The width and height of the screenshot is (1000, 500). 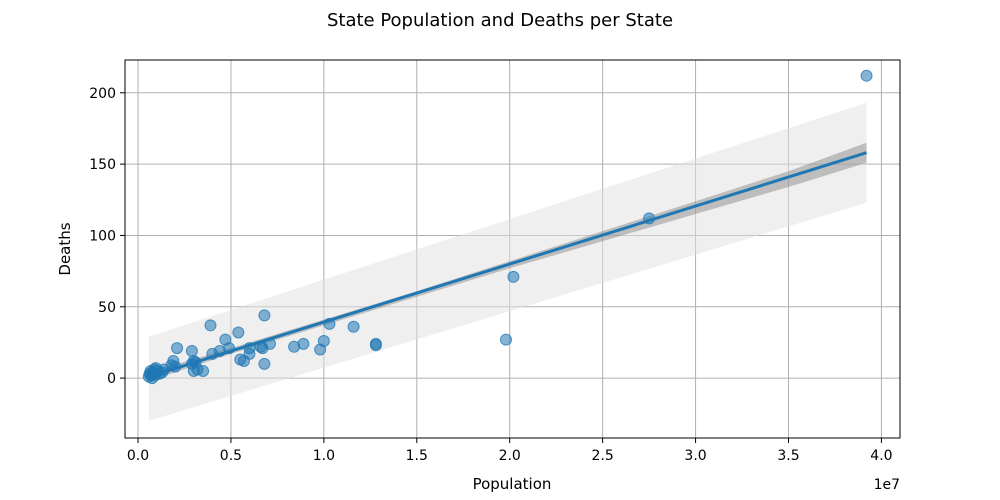 What do you see at coordinates (695, 456) in the screenshot?
I see `x-tick-label: 3.0` at bounding box center [695, 456].